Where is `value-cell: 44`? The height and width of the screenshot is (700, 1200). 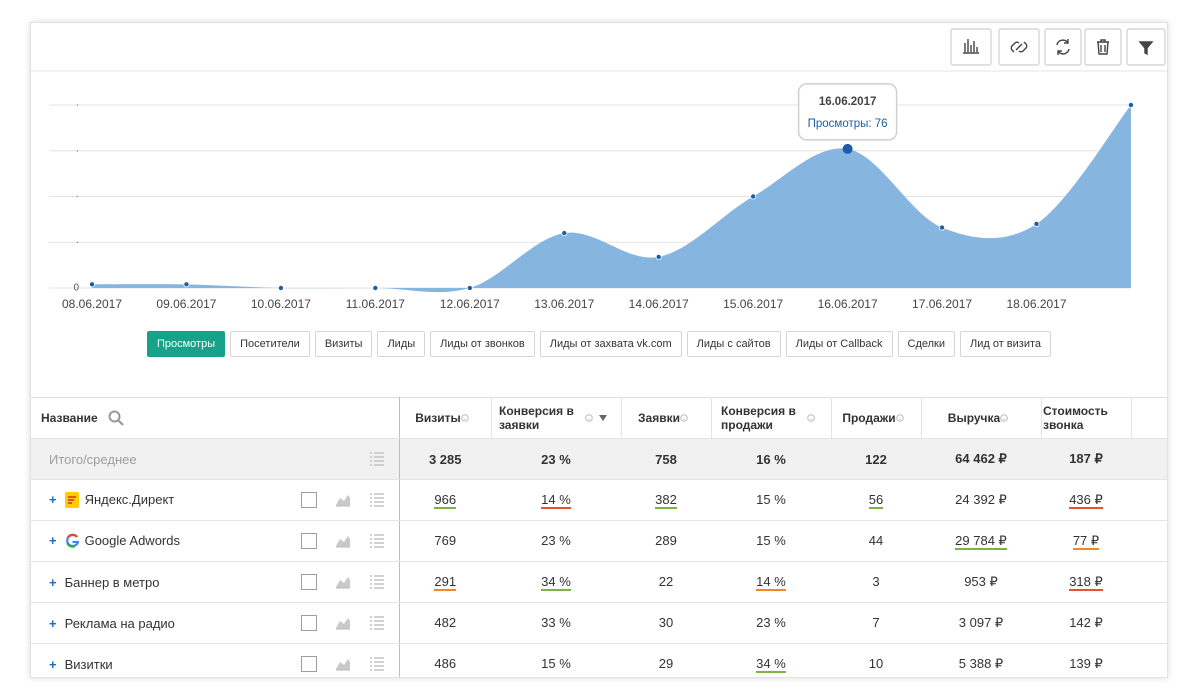 value-cell: 44 is located at coordinates (876, 541).